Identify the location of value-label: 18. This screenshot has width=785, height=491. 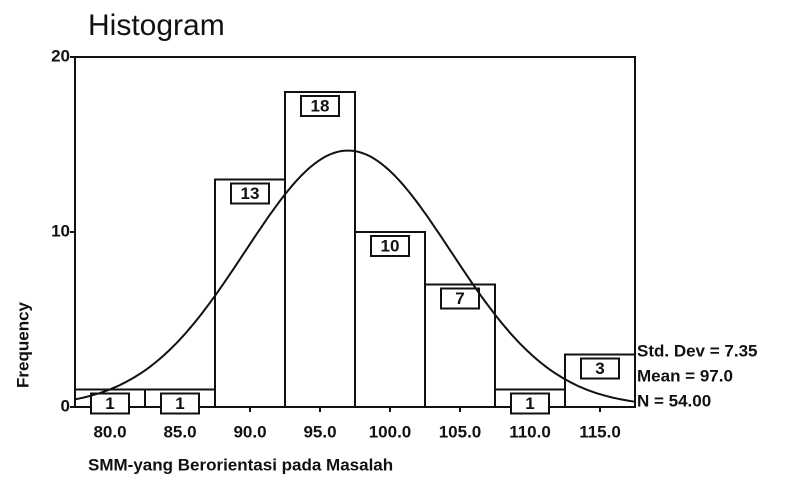
(320, 105).